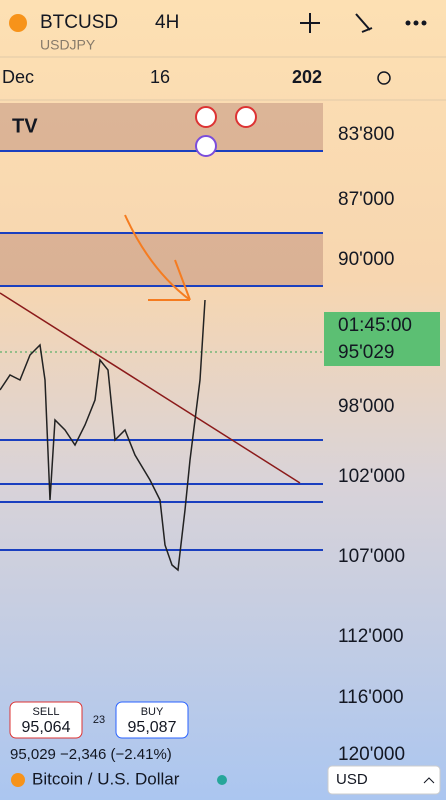  I want to click on time-label: Dec, so click(18, 77).